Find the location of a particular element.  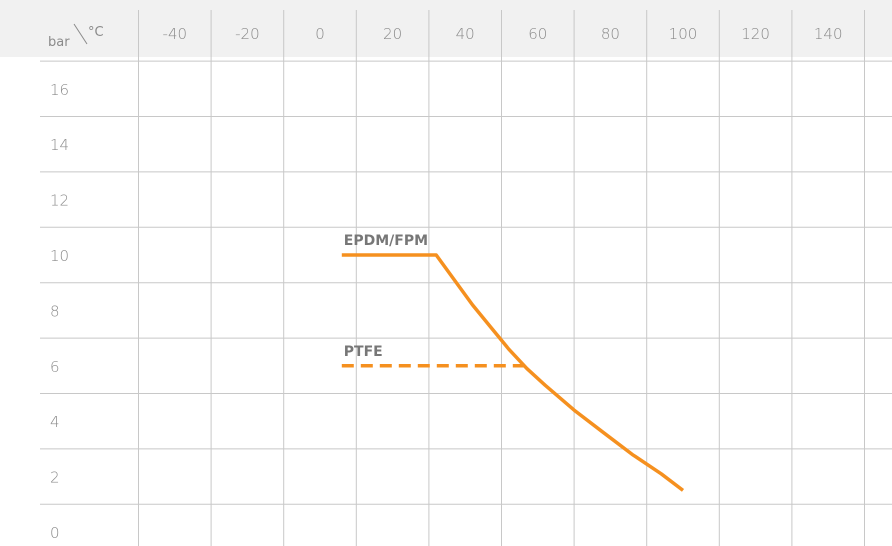

x-tick-label: 0 is located at coordinates (320, 34).